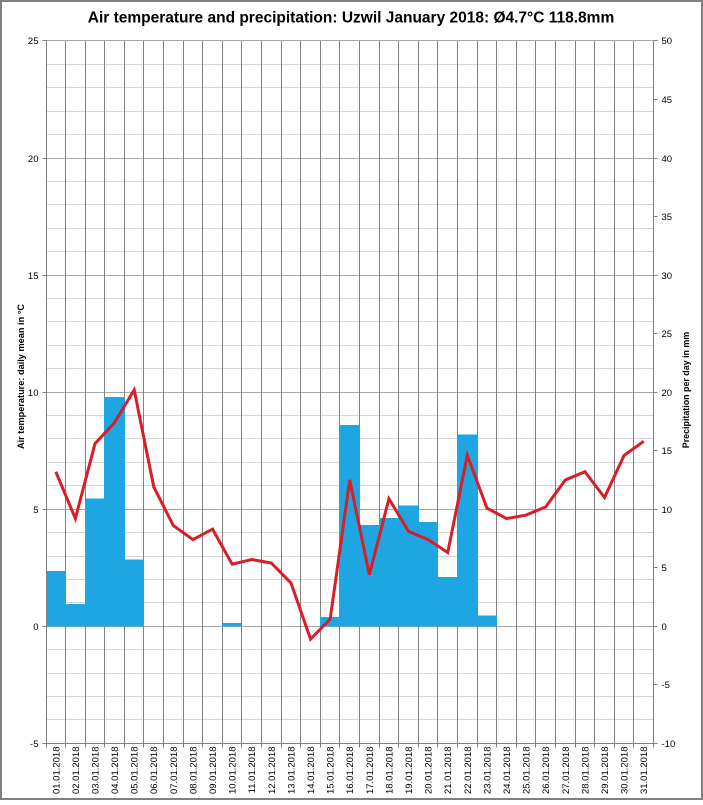 The width and height of the screenshot is (703, 805). Describe the element at coordinates (213, 771) in the screenshot. I see `svg-text: 09.01.2018` at that location.